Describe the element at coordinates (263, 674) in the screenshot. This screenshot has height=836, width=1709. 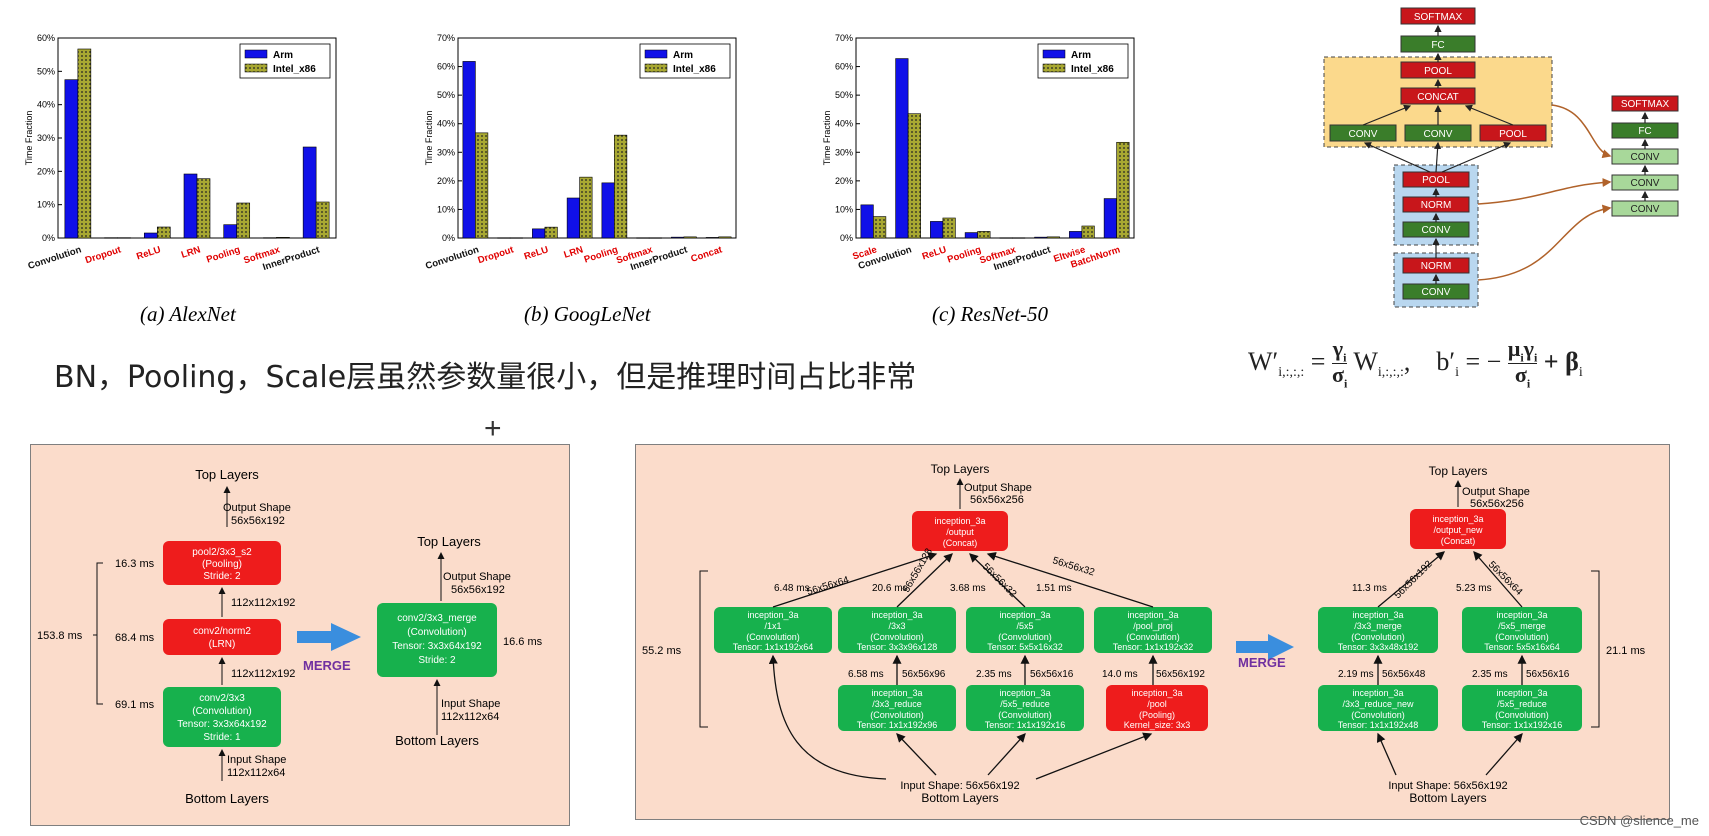
I see `dim-conv-to-norm: 112x112x192` at that location.